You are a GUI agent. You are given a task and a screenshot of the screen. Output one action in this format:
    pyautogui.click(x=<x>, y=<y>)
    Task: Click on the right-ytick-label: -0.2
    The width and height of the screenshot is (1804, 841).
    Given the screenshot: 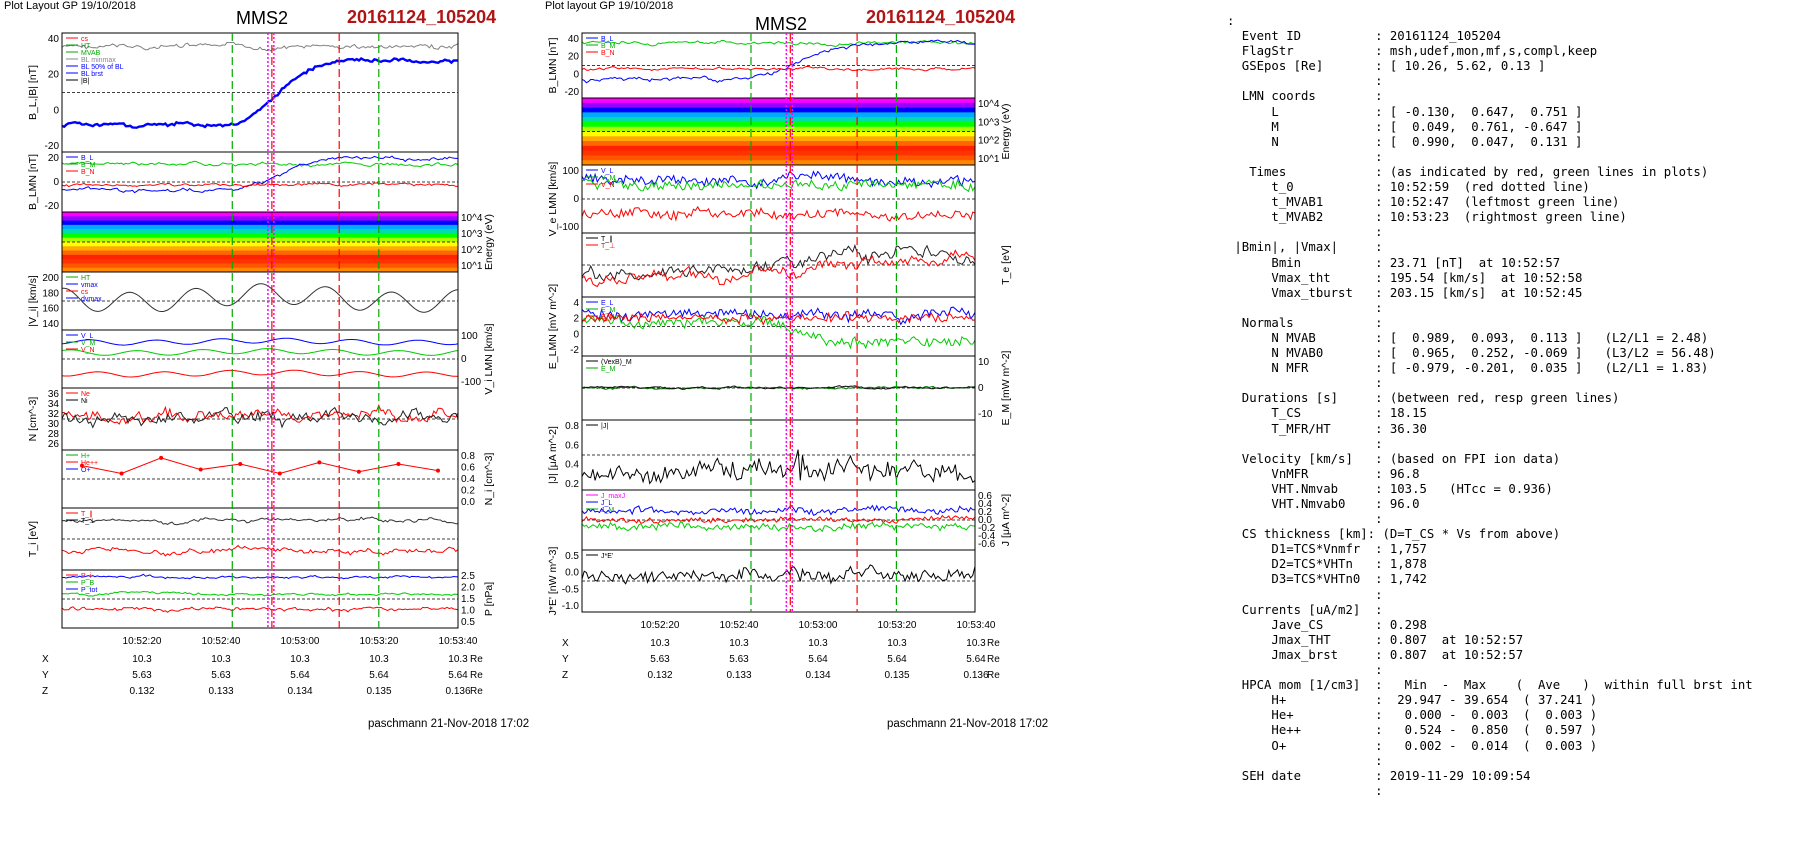 What is the action you would take?
    pyautogui.click(x=987, y=528)
    